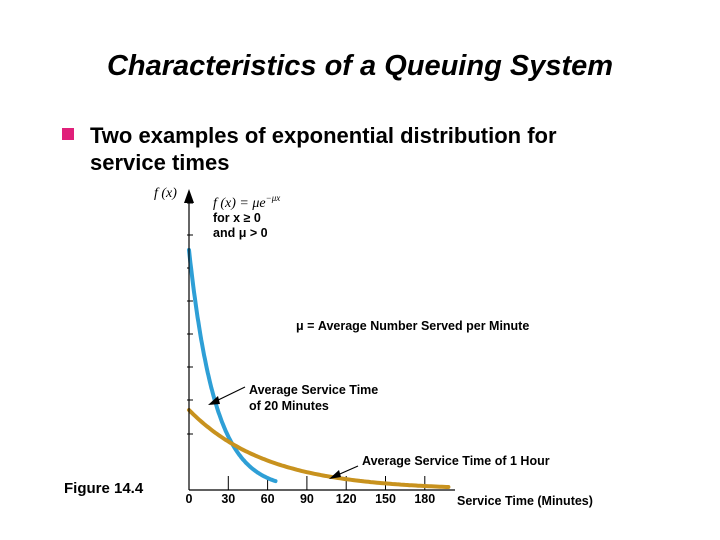  I want to click on formula-block: f (x) = μe−μx for x ≥ 0 and μ > 0, so click(246, 216).